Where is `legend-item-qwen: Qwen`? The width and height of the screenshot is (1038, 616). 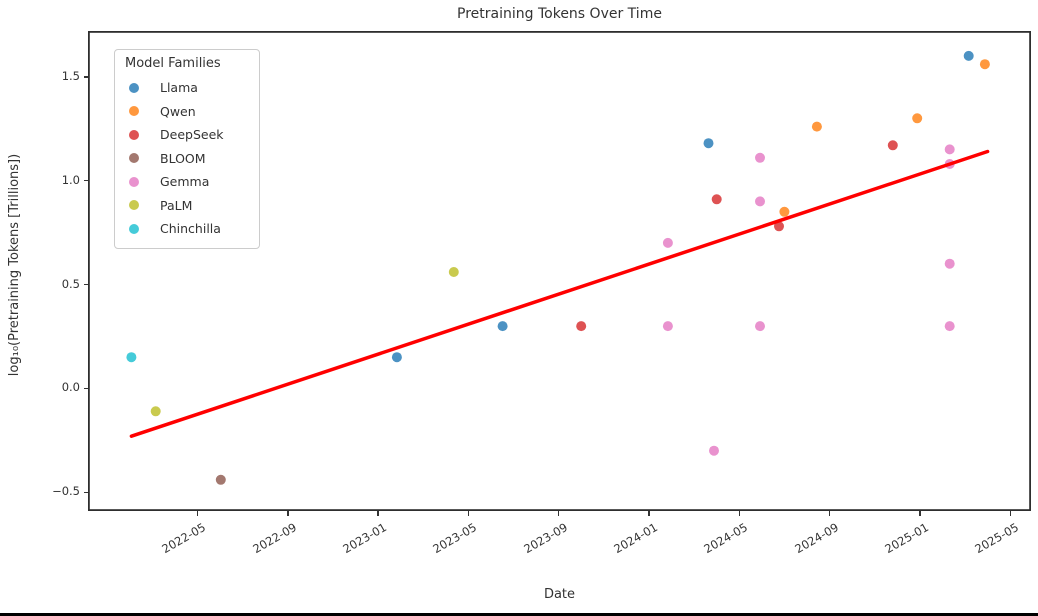
legend-item-qwen: Qwen is located at coordinates (187, 112).